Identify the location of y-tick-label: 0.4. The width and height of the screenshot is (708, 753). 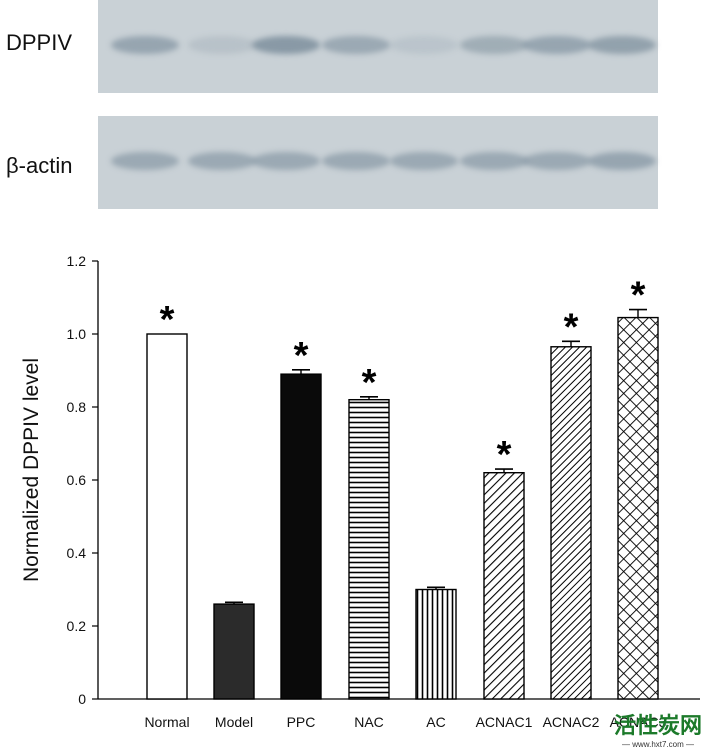
(77, 553).